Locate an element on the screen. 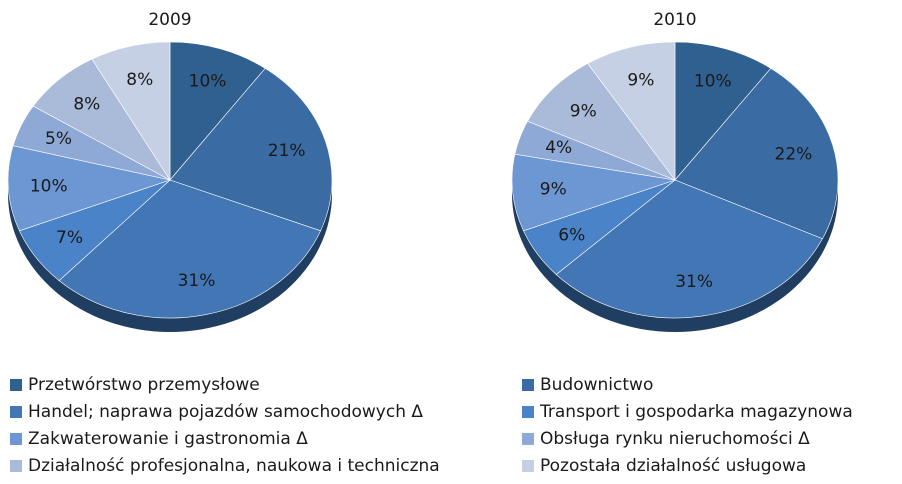  data-label: 22% is located at coordinates (794, 154).